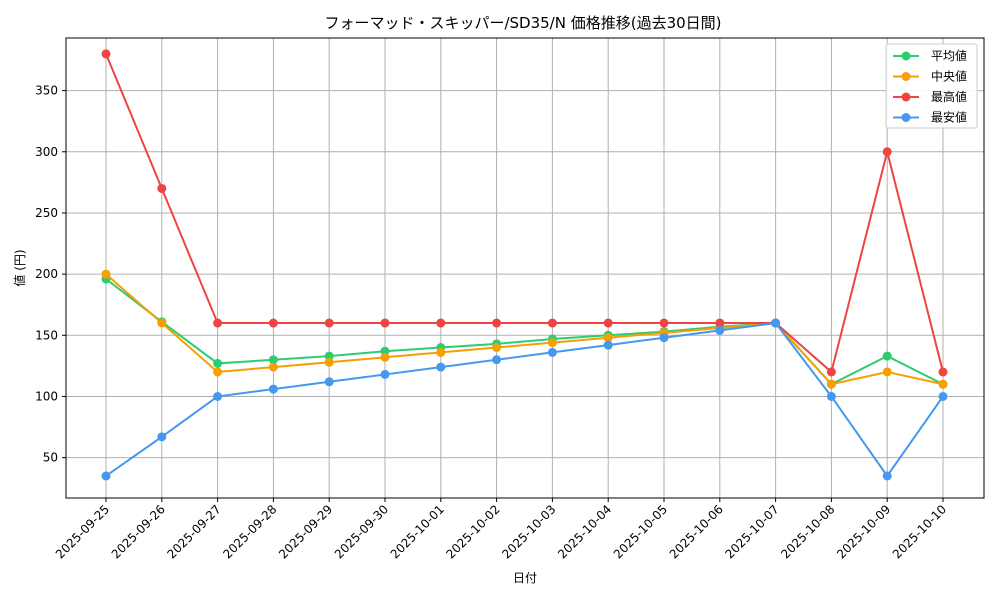  What do you see at coordinates (949, 76) in the screenshot?
I see `legend-label: 中央値` at bounding box center [949, 76].